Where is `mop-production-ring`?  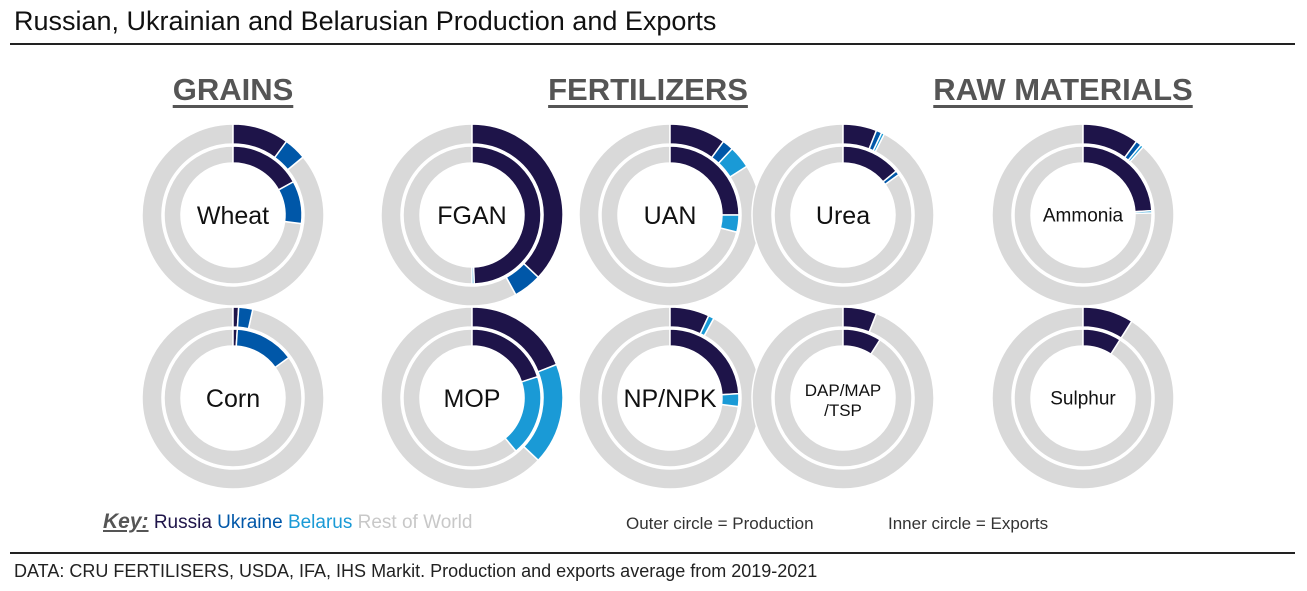 mop-production-ring is located at coordinates (472, 398).